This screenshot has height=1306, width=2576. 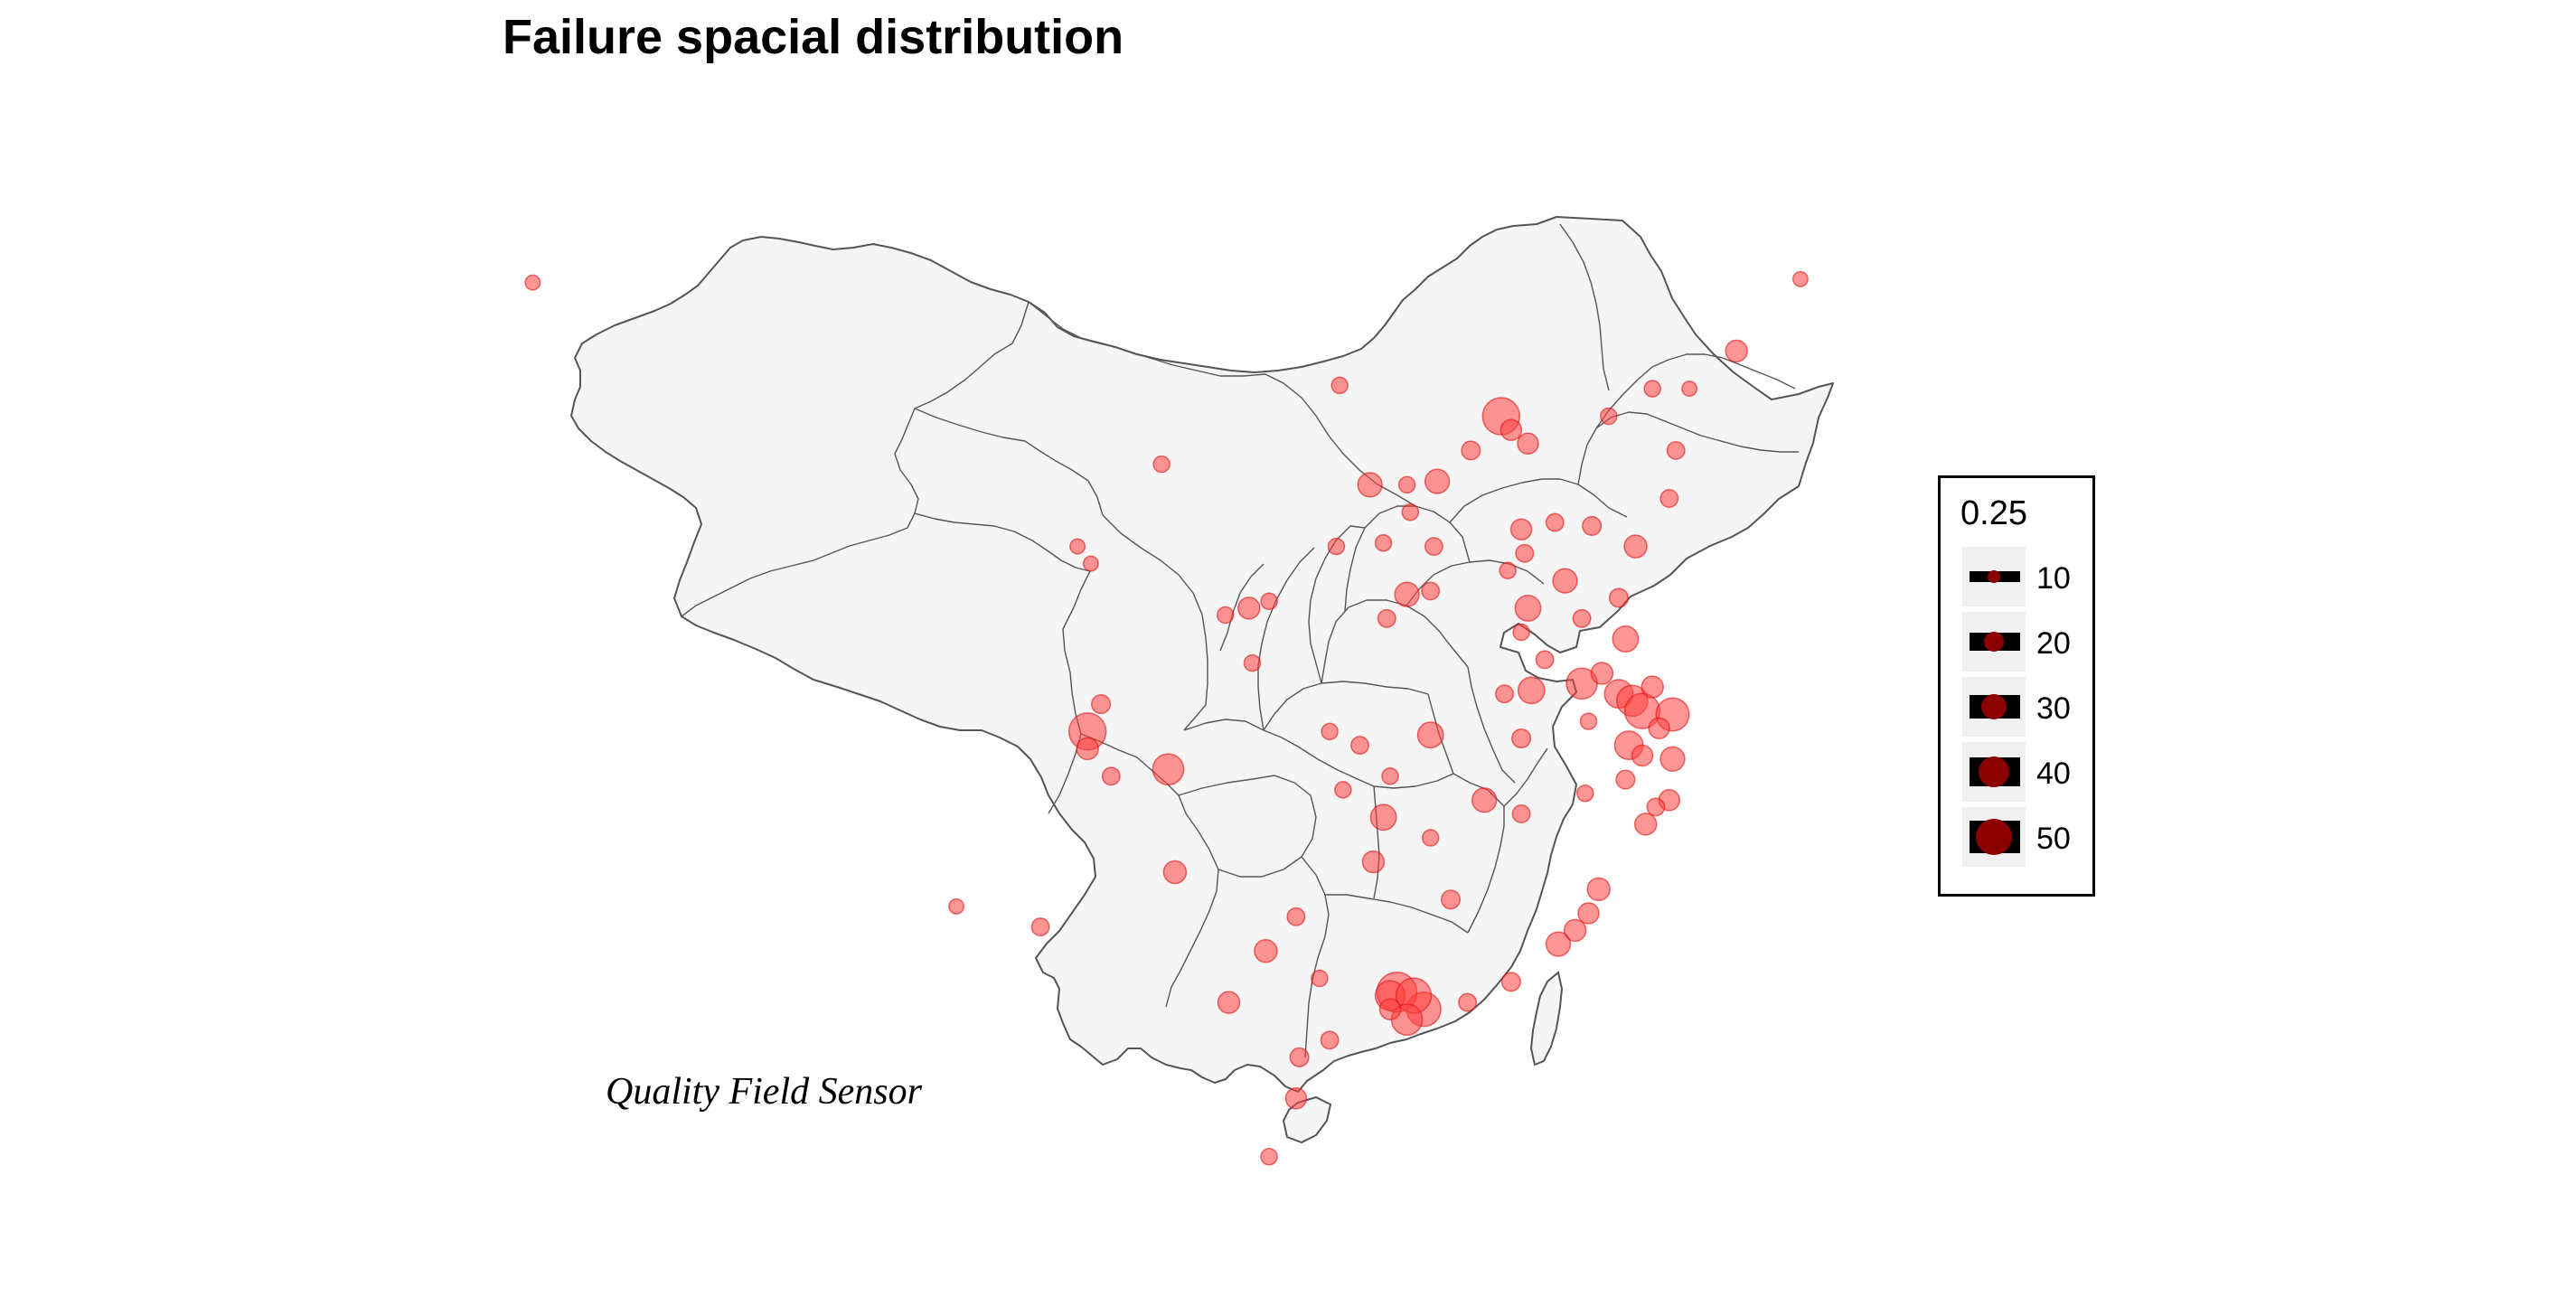 What do you see at coordinates (1696, 391) in the screenshot?
I see `border-jilin-heilongjiang` at bounding box center [1696, 391].